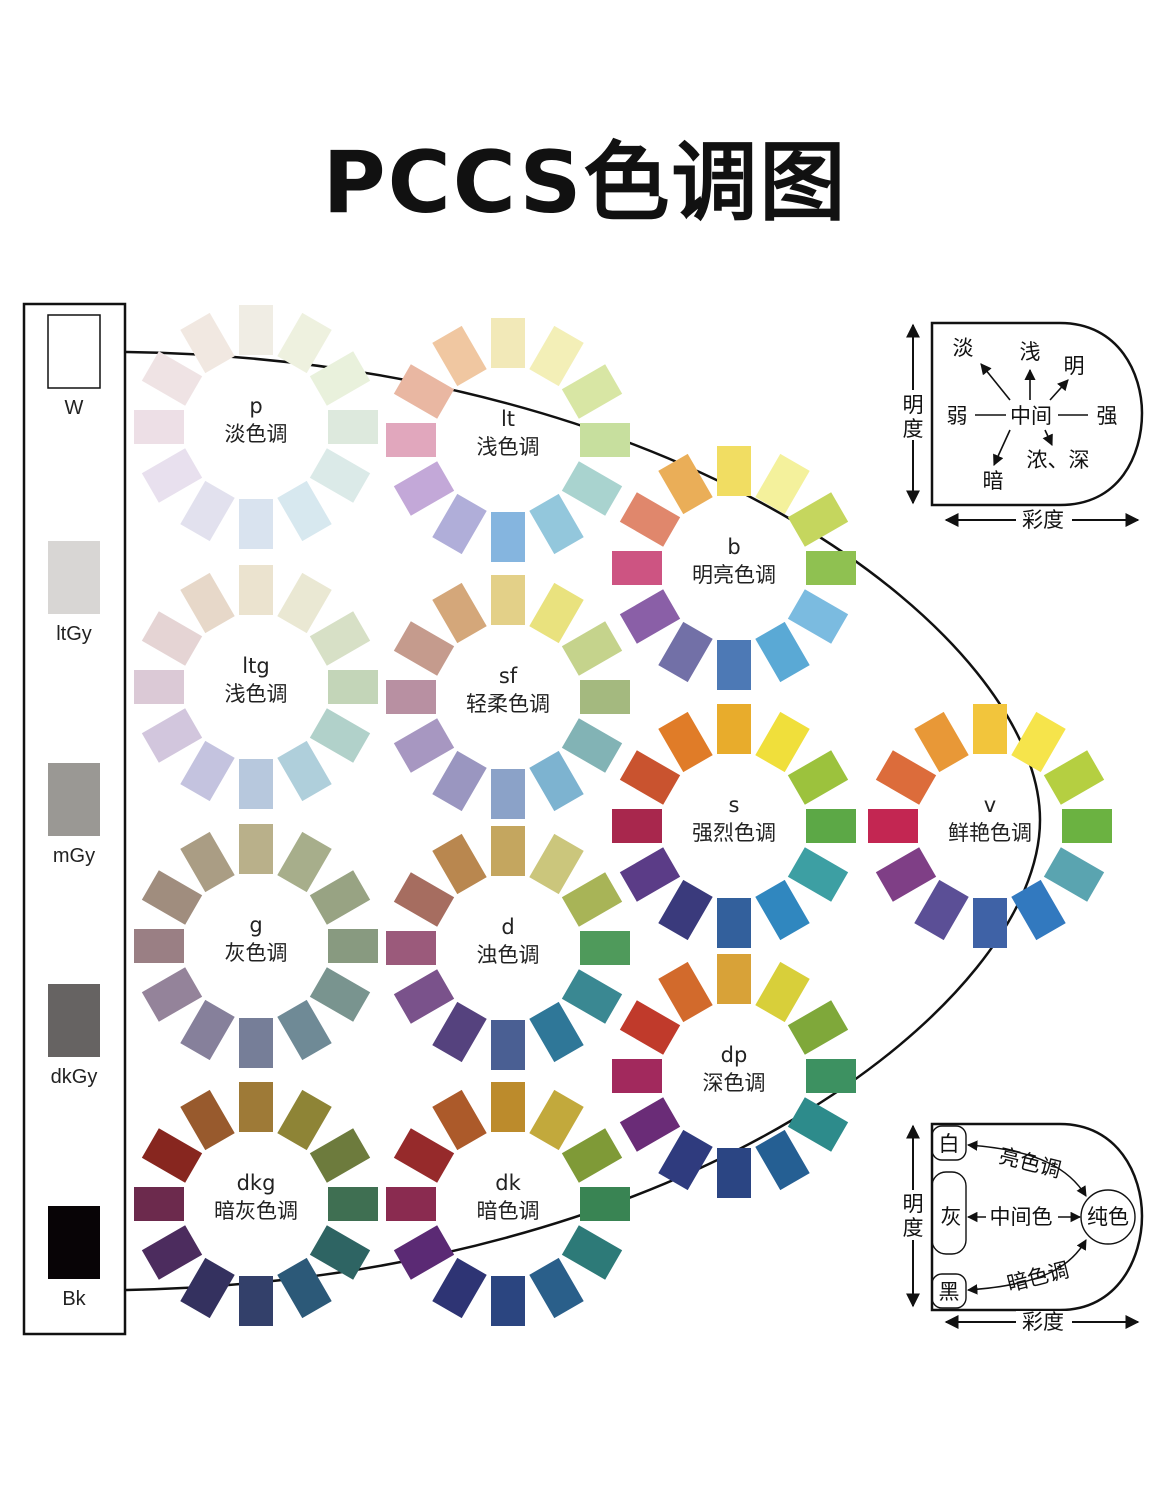  What do you see at coordinates (256, 694) in the screenshot?
I see `tone-name-label: 浅色调` at bounding box center [256, 694].